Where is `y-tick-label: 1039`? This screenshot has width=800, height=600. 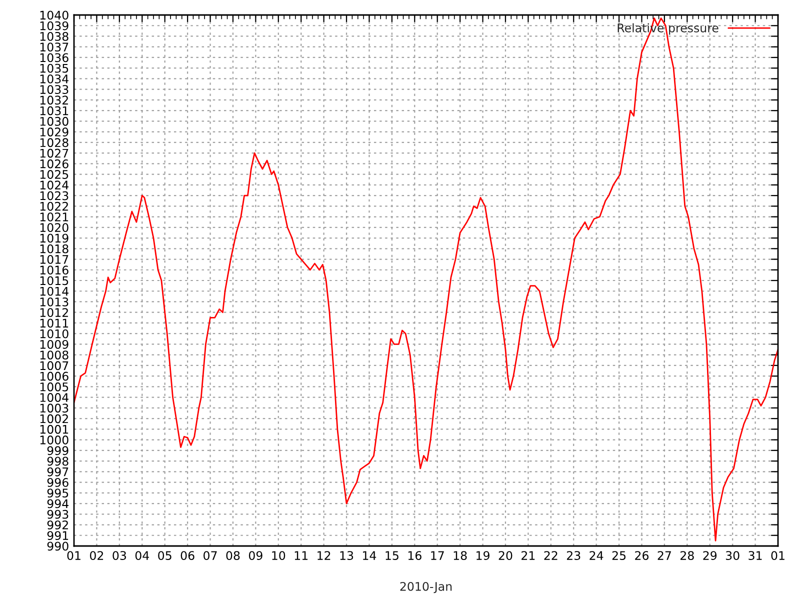
y-tick-label: 1039 is located at coordinates (54, 25).